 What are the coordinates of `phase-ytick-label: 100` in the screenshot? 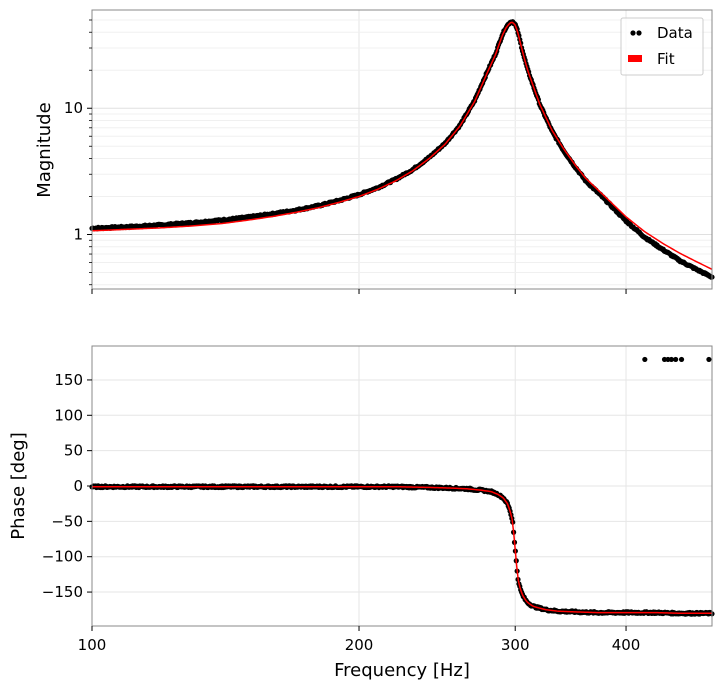 It's located at (68, 415).